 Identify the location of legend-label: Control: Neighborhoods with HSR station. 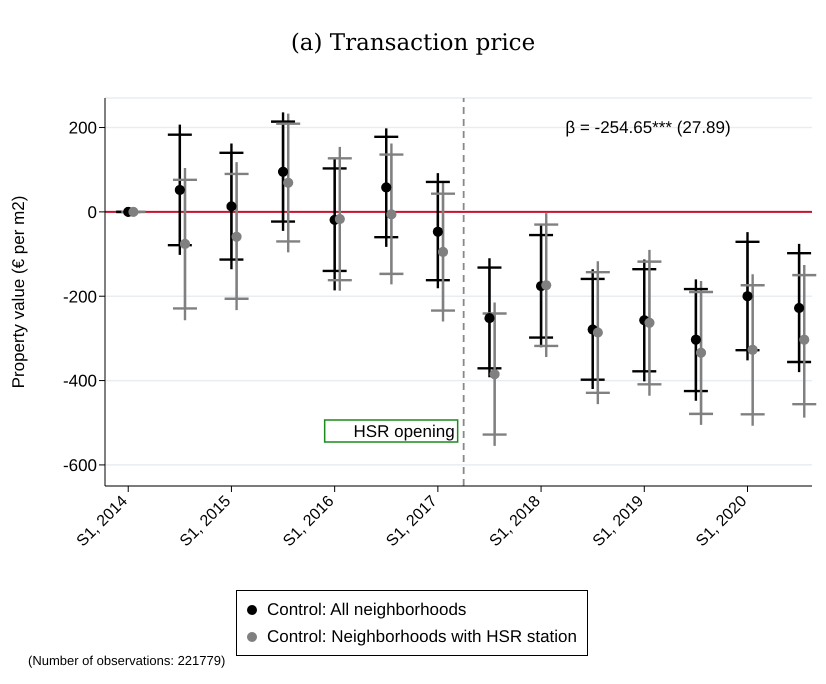
(422, 637).